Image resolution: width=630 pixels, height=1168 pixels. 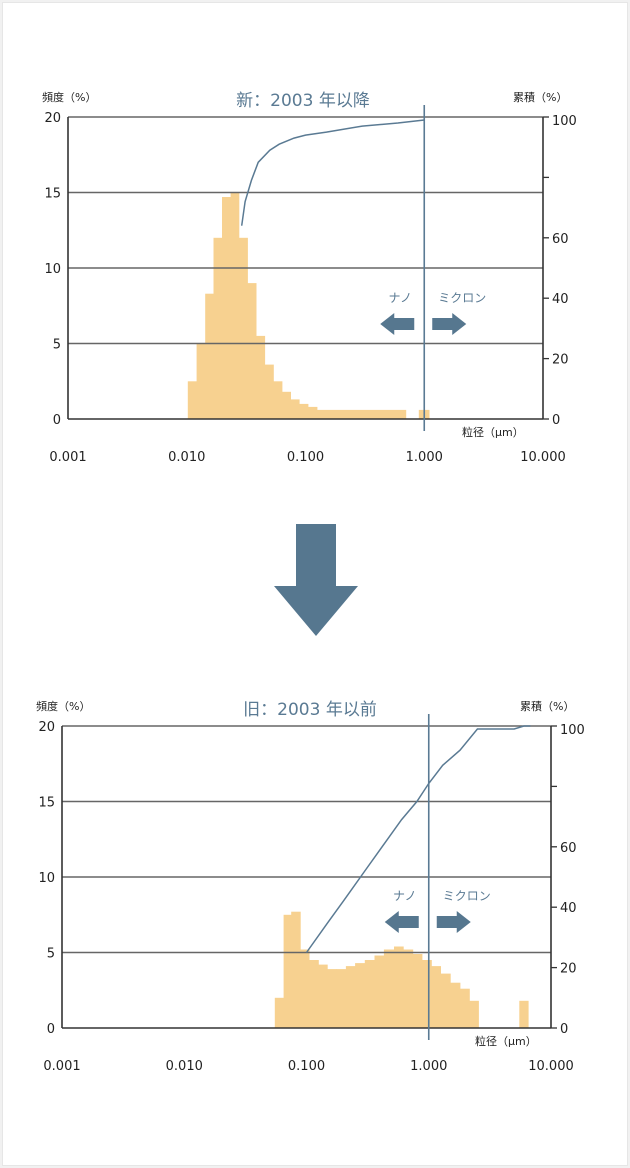 I want to click on down-arrow-icon, so click(x=316, y=580).